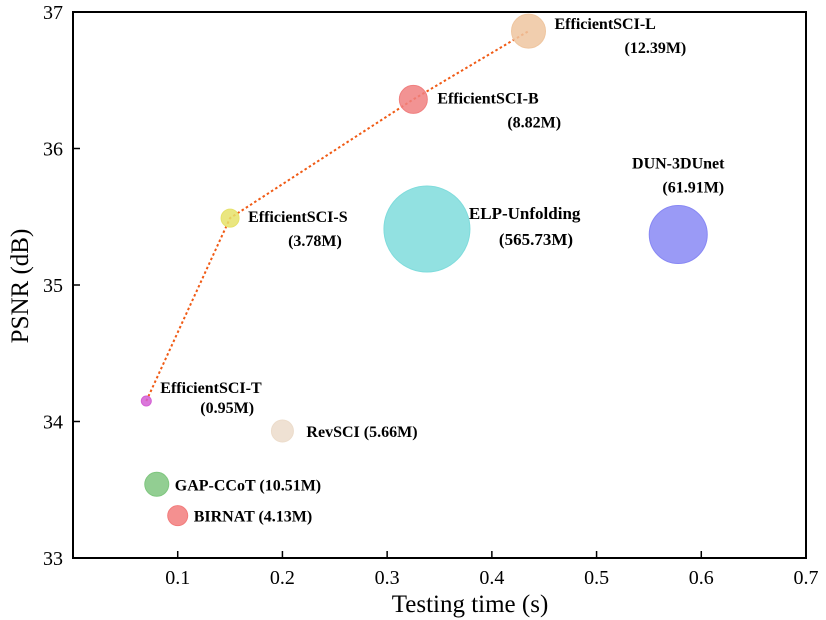 The width and height of the screenshot is (826, 620). Describe the element at coordinates (534, 122) in the screenshot. I see `point-label-efficientsci-b-params: (8.82M)` at that location.